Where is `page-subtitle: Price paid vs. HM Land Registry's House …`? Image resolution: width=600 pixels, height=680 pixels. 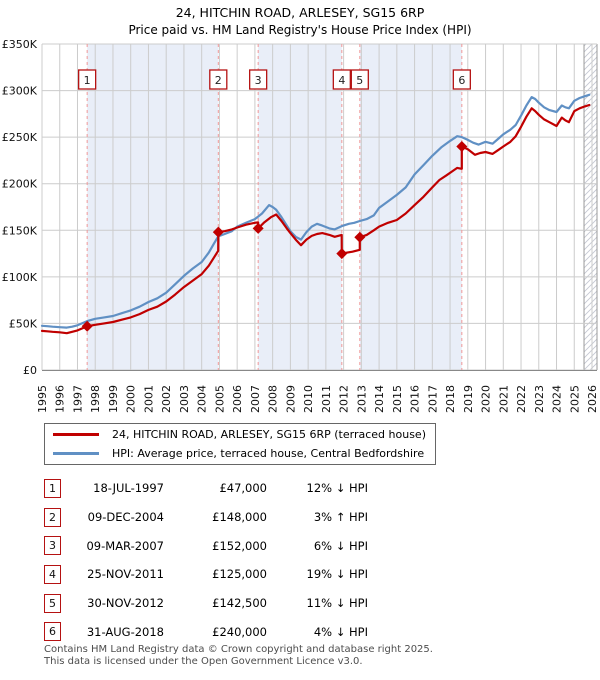
page-subtitle: Price paid vs. HM Land Registry's House … is located at coordinates (300, 30).